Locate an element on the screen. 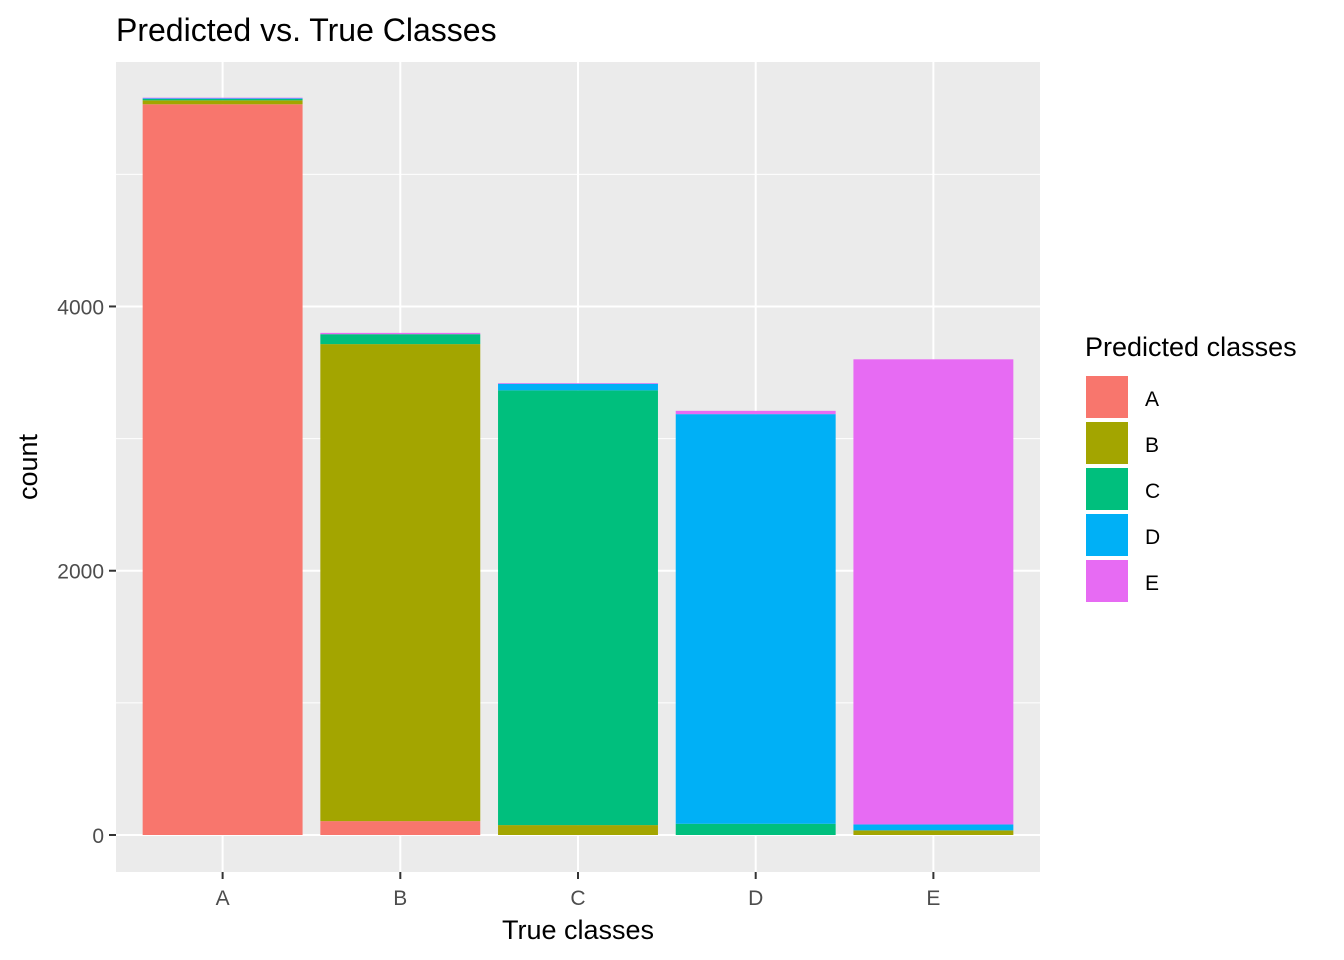 This screenshot has width=1344, height=960. bar-A-predicted-B is located at coordinates (222, 102).